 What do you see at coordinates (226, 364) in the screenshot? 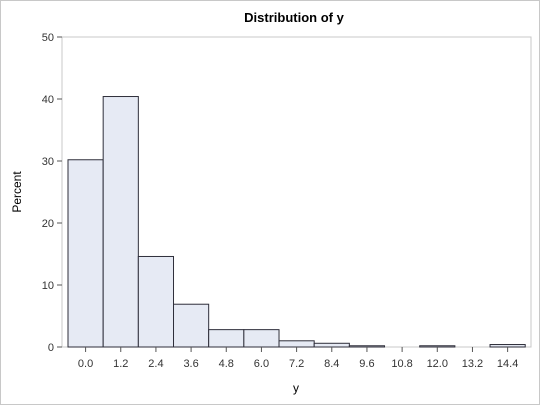
I see `x-tick-label-4.8: 4.8` at bounding box center [226, 364].